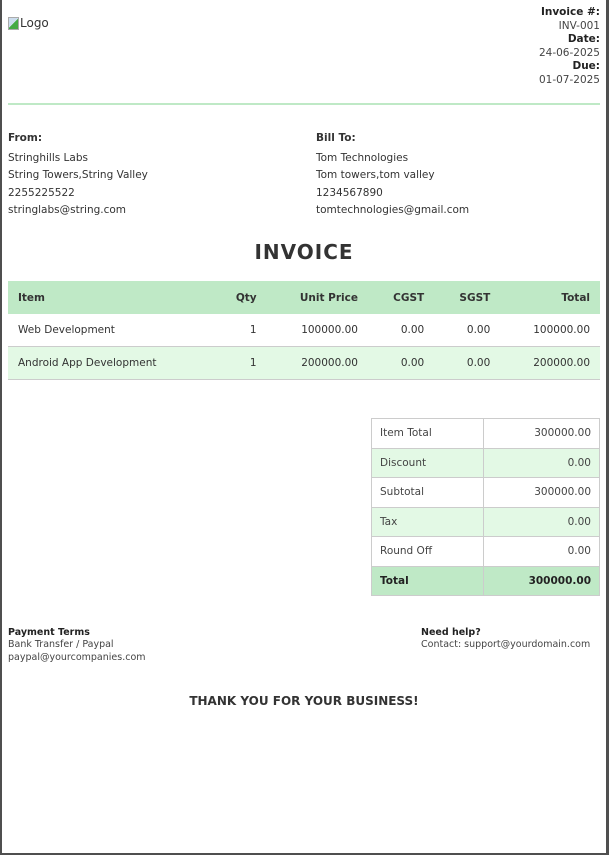  I want to click on summary-row: Discount 0.00, so click(485, 462).